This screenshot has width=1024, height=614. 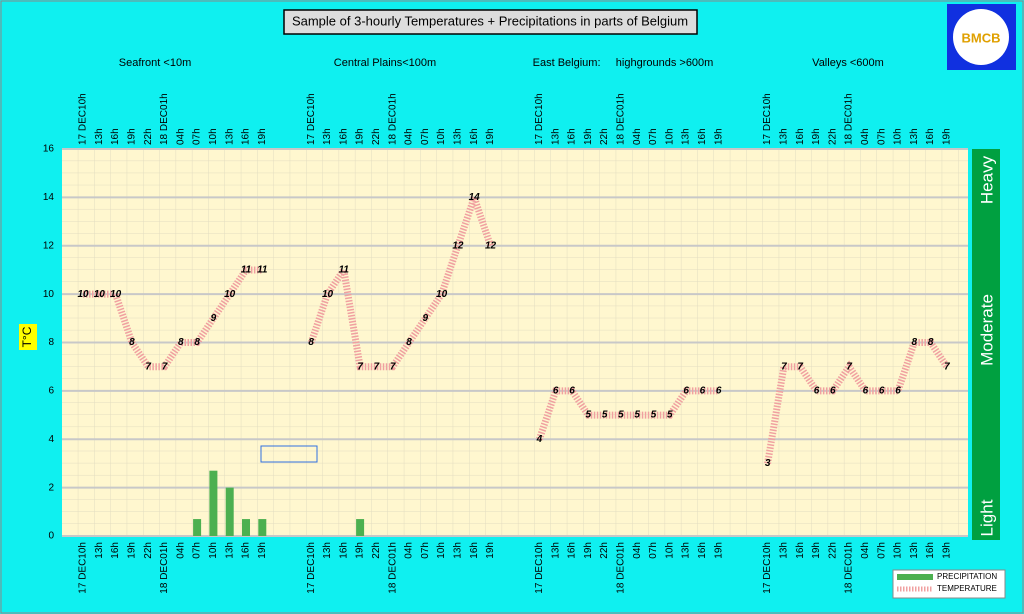 I want to click on y-tick-label: 4, so click(x=51, y=439).